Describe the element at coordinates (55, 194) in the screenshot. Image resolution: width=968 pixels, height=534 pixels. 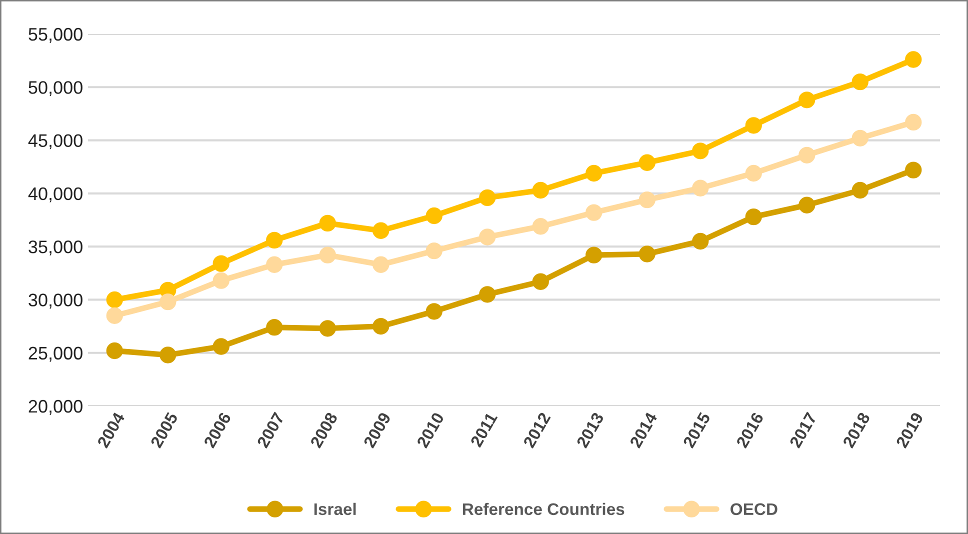
I see `y-tick-label: 40,000` at that location.